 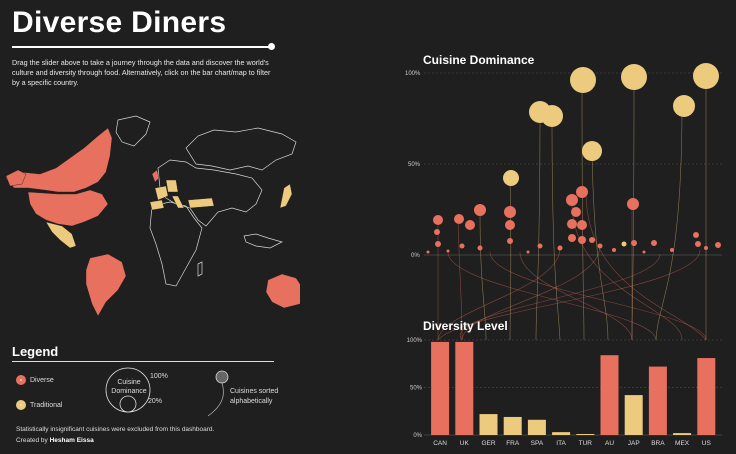 What do you see at coordinates (161, 193) in the screenshot?
I see `map-france` at bounding box center [161, 193].